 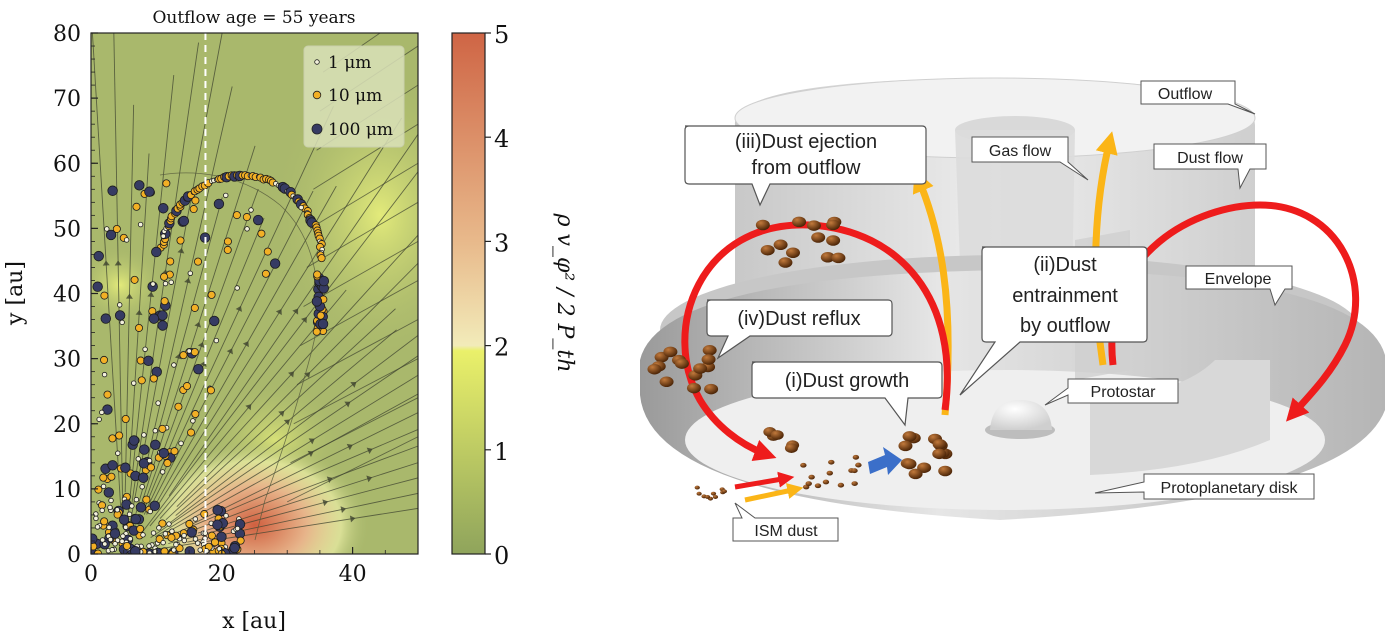 What do you see at coordinates (67, 490) in the screenshot?
I see `y-tick-label: 10` at bounding box center [67, 490].